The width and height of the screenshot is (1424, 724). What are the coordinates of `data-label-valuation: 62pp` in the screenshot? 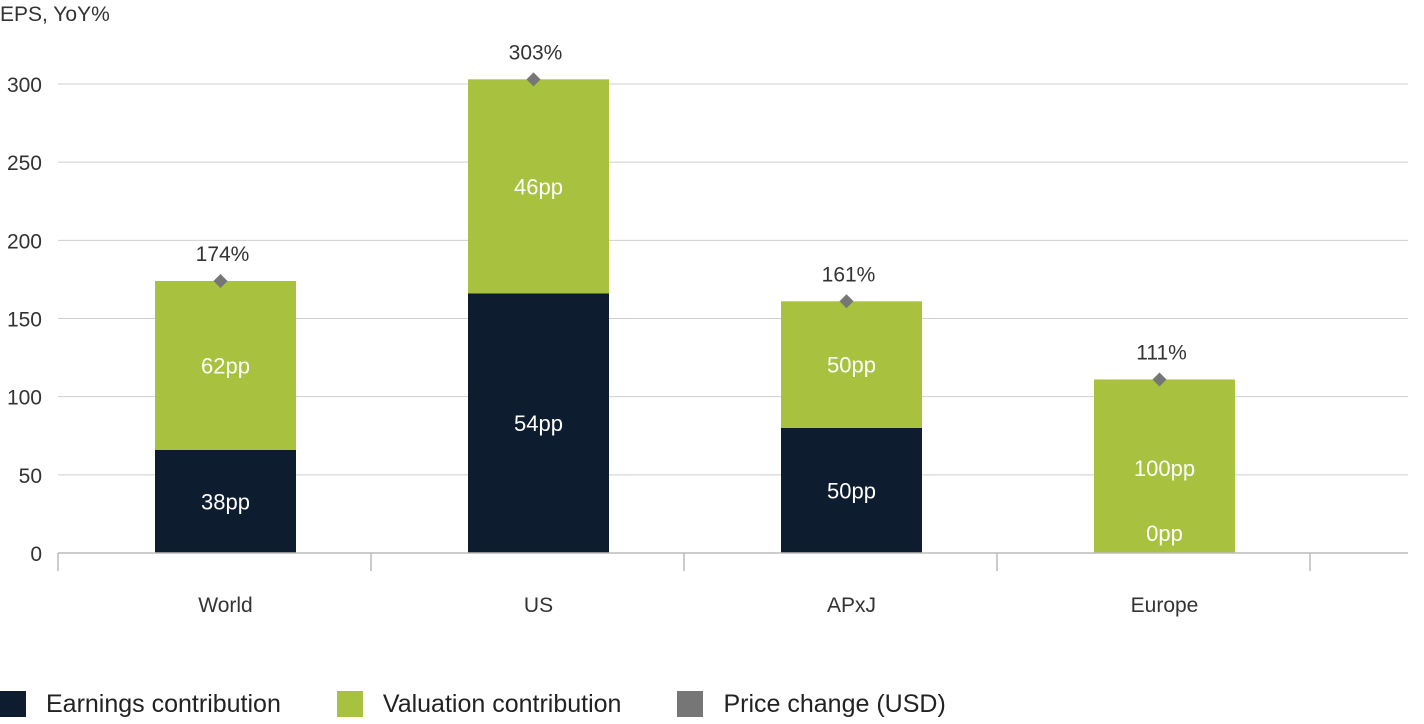 It's located at (225, 365).